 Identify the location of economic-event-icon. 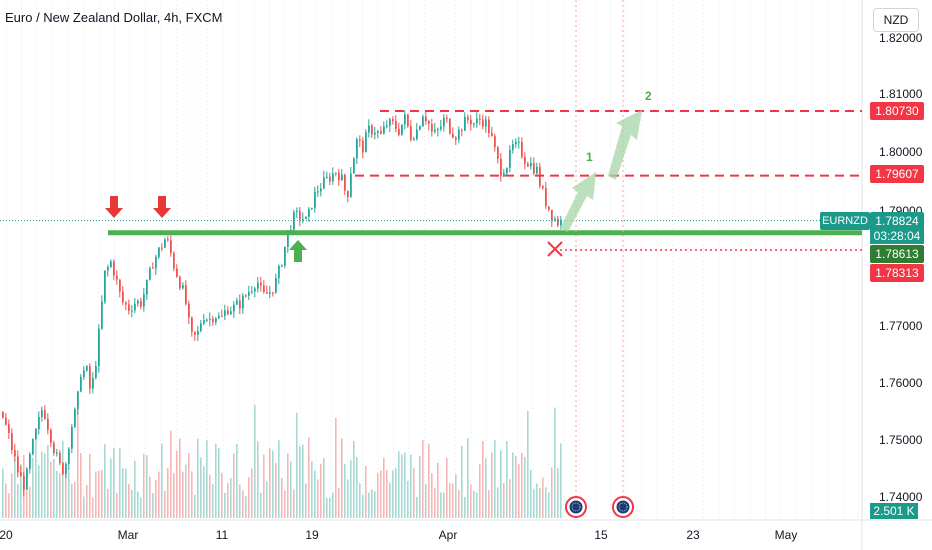
(623, 507).